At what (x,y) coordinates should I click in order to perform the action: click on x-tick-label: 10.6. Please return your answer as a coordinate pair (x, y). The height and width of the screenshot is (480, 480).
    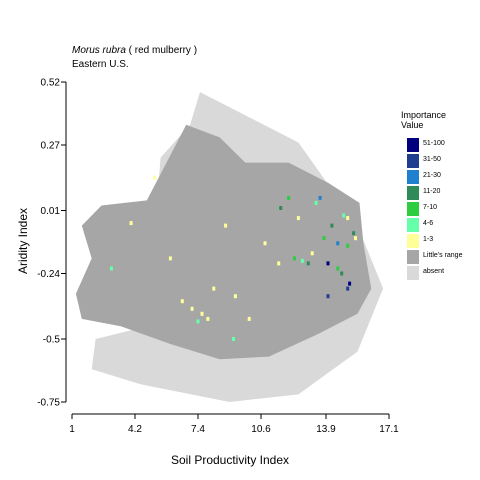
    Looking at the image, I should click on (261, 429).